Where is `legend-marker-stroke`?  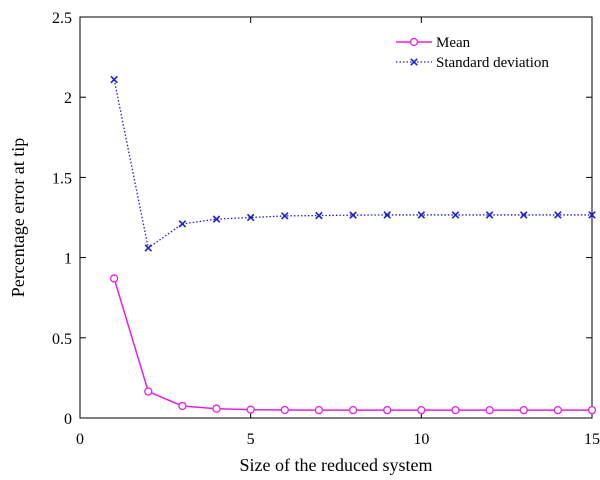 legend-marker-stroke is located at coordinates (414, 62).